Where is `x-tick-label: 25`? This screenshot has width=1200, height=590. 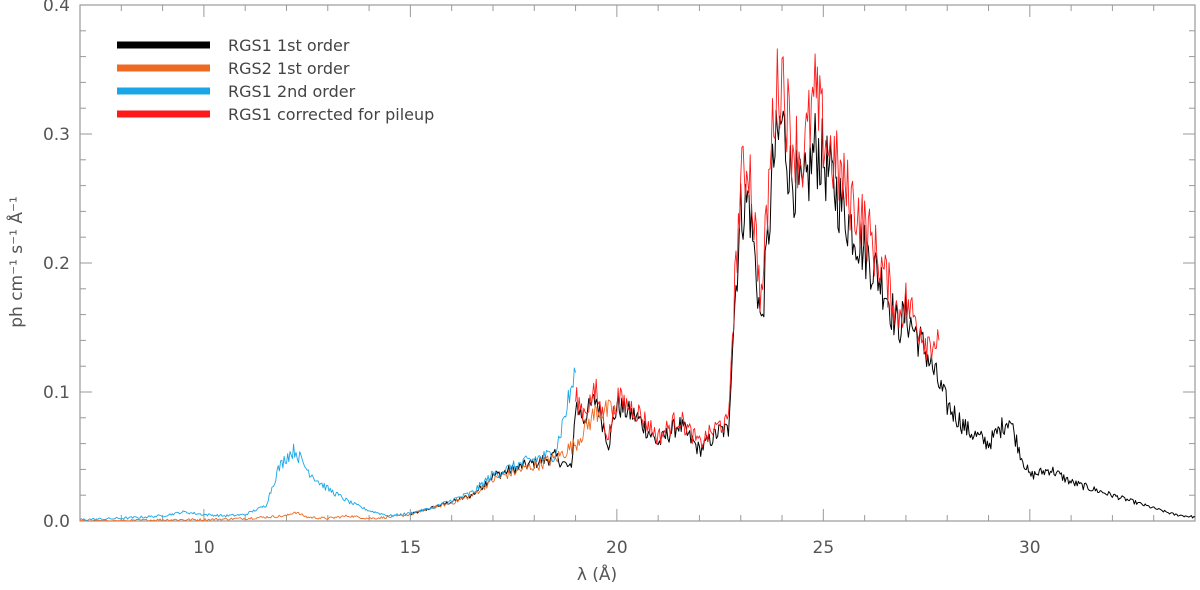 x-tick-label: 25 is located at coordinates (824, 548).